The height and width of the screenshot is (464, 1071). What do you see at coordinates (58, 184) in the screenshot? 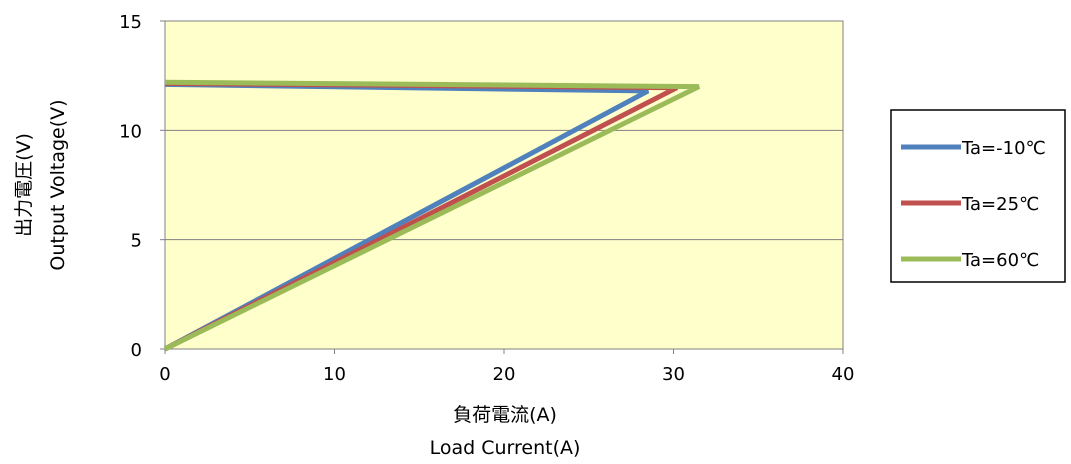
I see `y-axis-title-en: Output Voltage(V)` at bounding box center [58, 184].